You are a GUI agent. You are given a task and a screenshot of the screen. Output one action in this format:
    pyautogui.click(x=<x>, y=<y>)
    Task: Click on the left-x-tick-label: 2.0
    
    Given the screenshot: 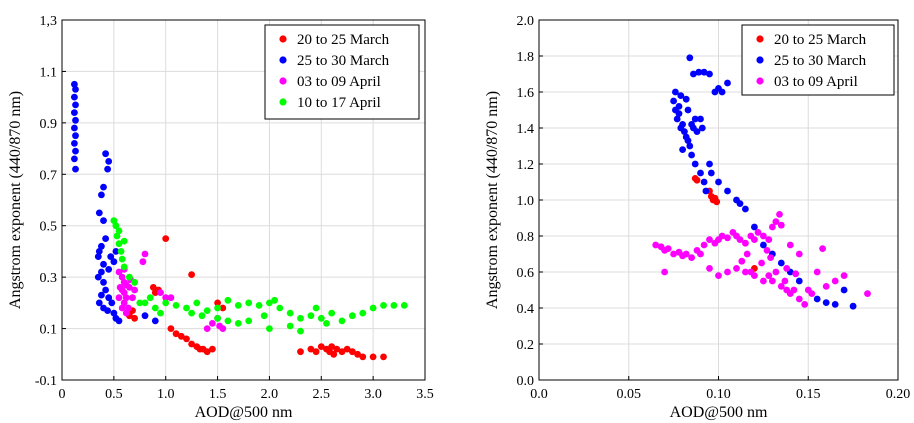 What is the action you would take?
    pyautogui.click(x=270, y=394)
    